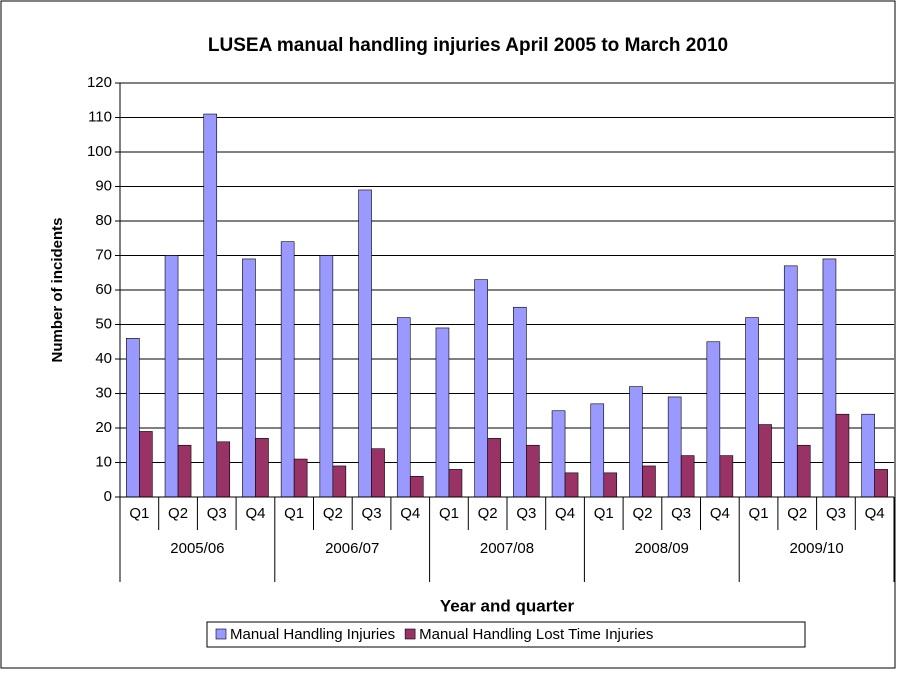  I want to click on y-tick-label: 10, so click(103, 461).